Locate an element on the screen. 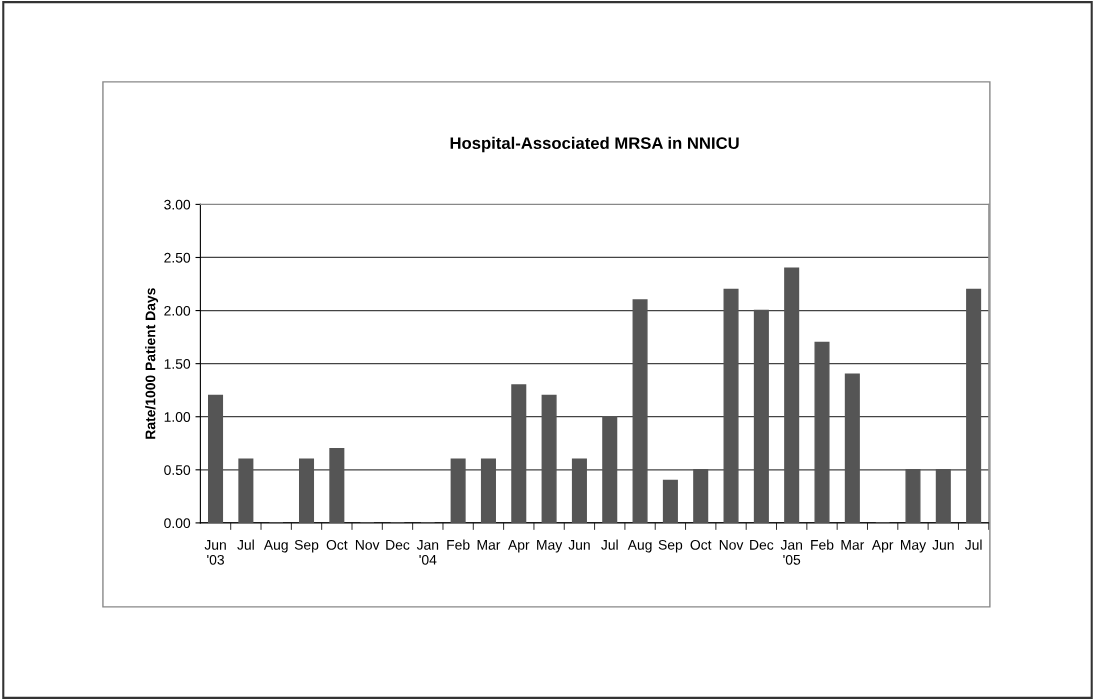 This screenshot has height=700, width=1095. x-tick-label: Jun '03 is located at coordinates (215, 552).